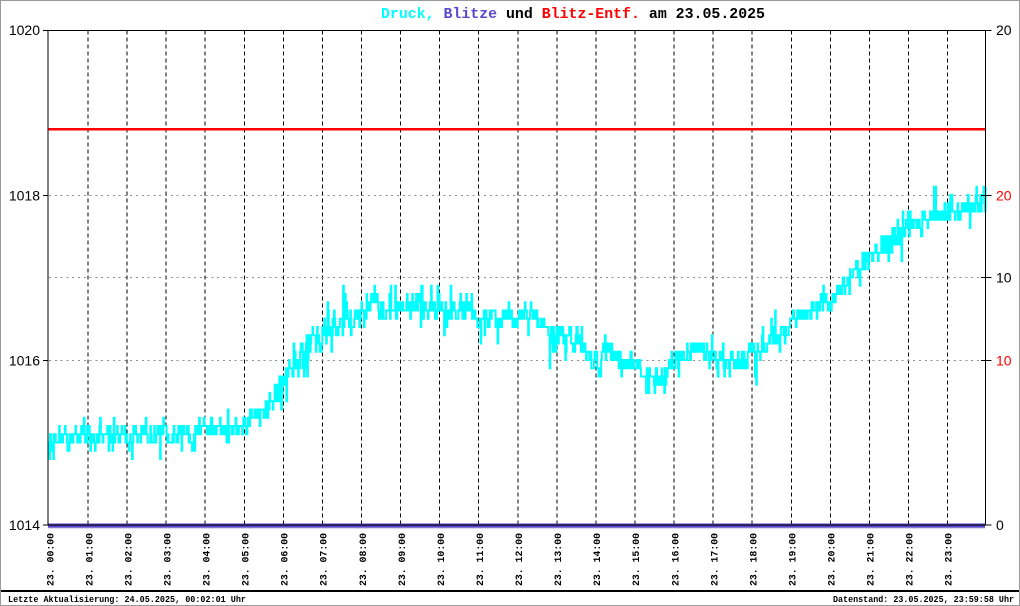 The width and height of the screenshot is (1020, 606). Describe the element at coordinates (1000, 525) in the screenshot. I see `svg-text: 0` at that location.